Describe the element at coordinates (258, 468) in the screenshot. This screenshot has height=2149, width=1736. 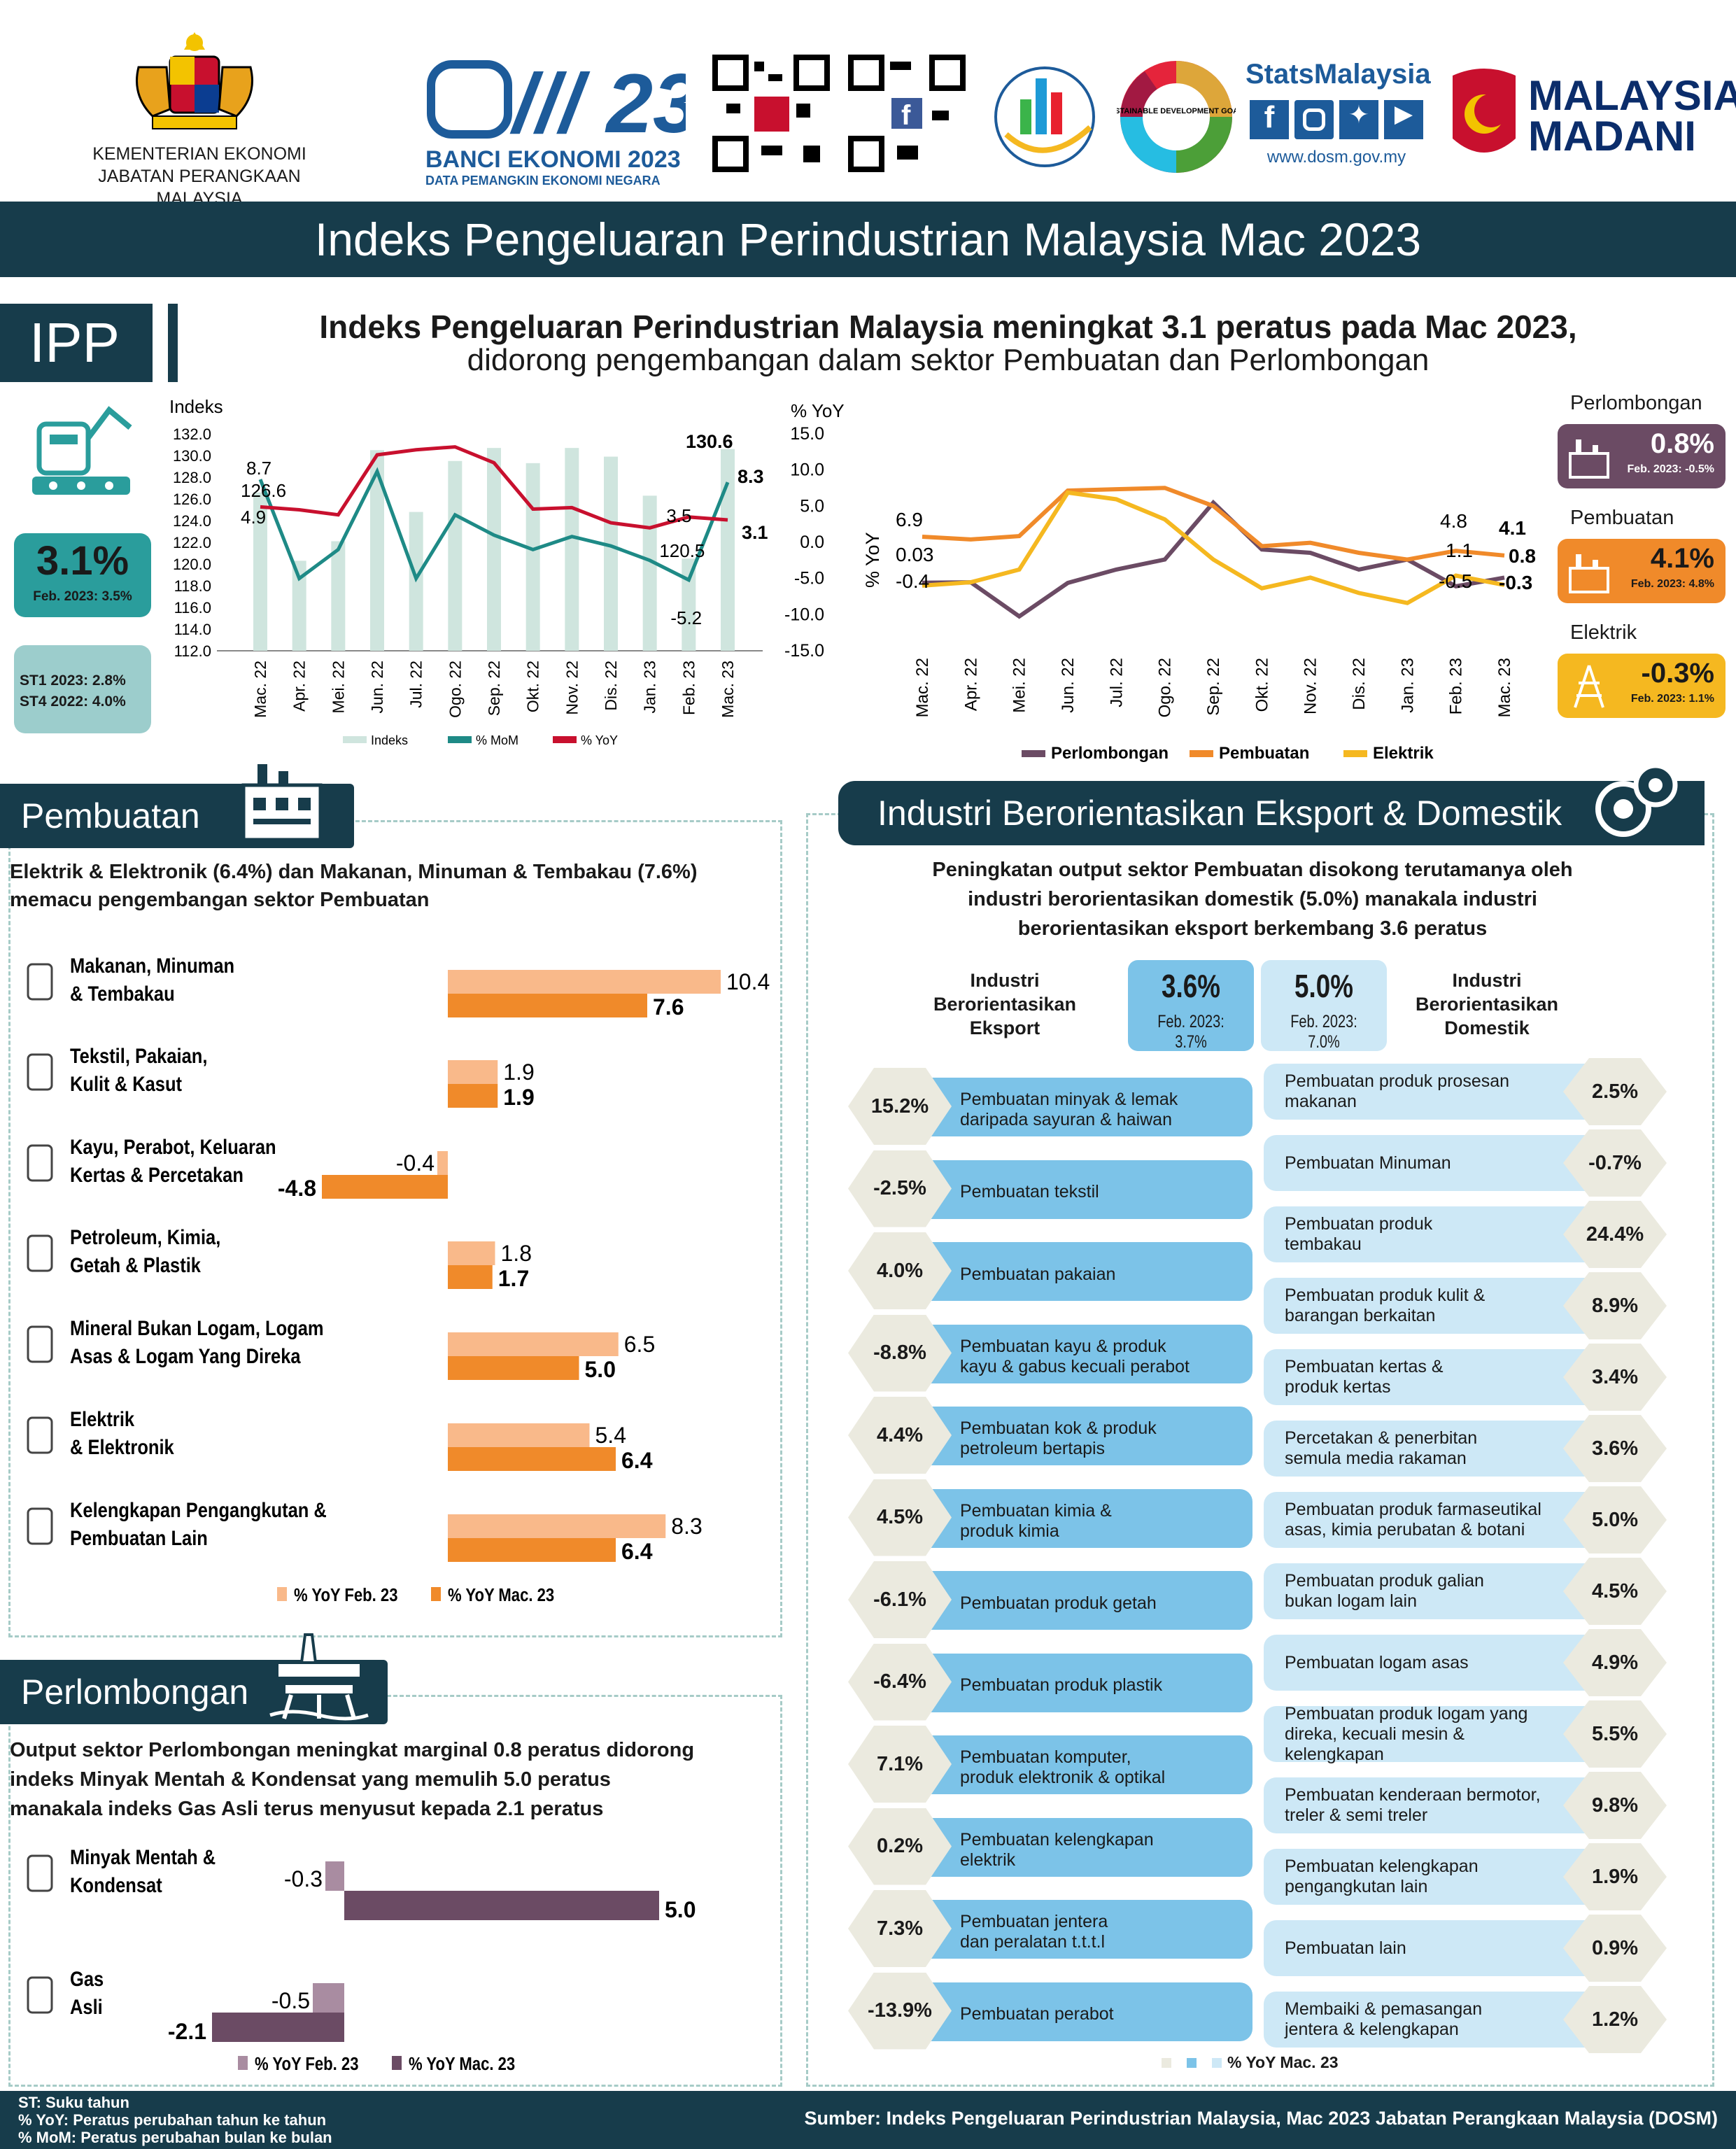
I see `label-first-mom: 8.7` at that location.